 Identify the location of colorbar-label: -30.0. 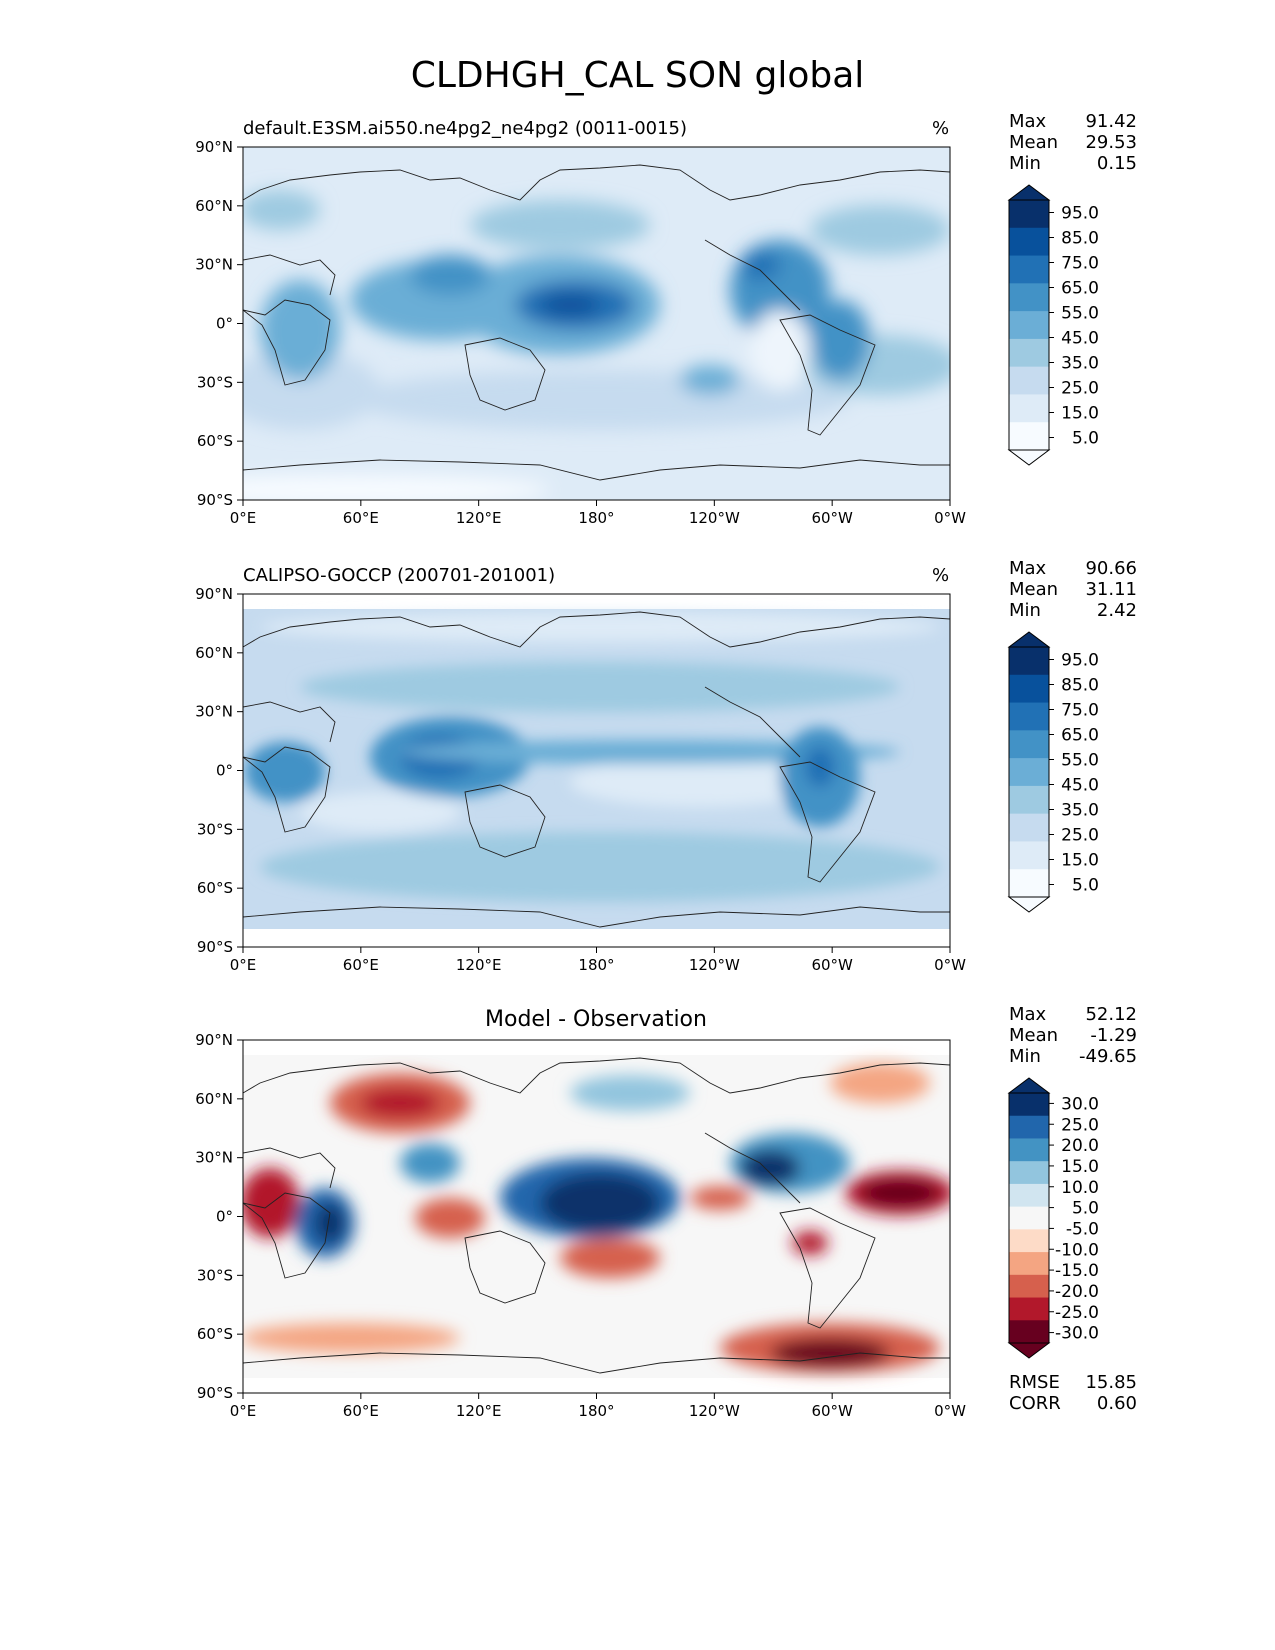
(1077, 1334).